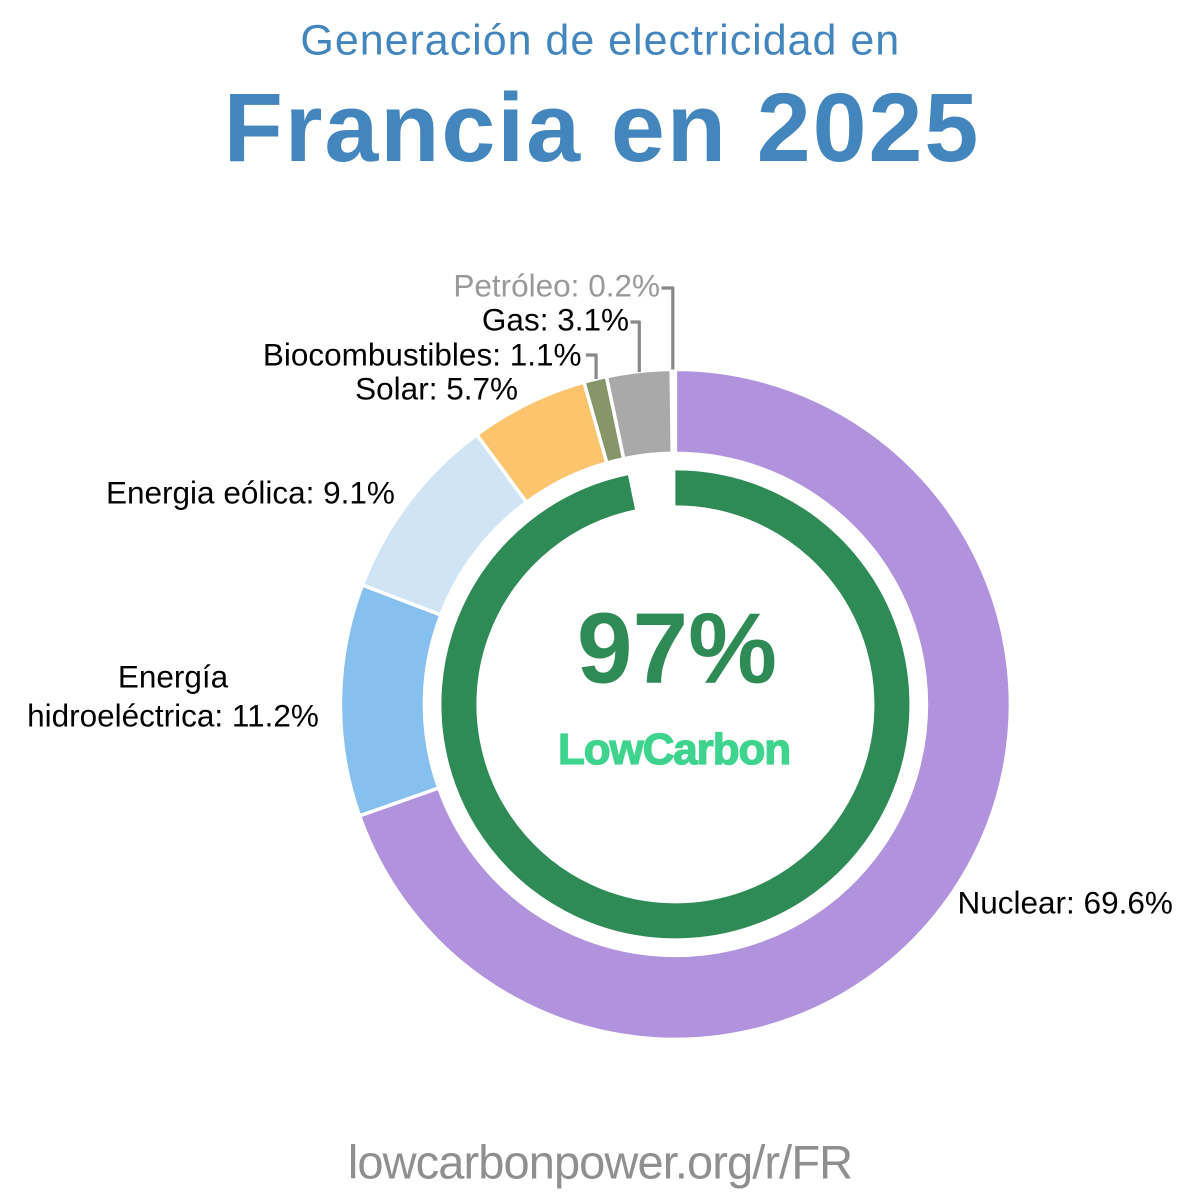 This screenshot has height=1200, width=1200. I want to click on svg-text: 97%, so click(677, 649).